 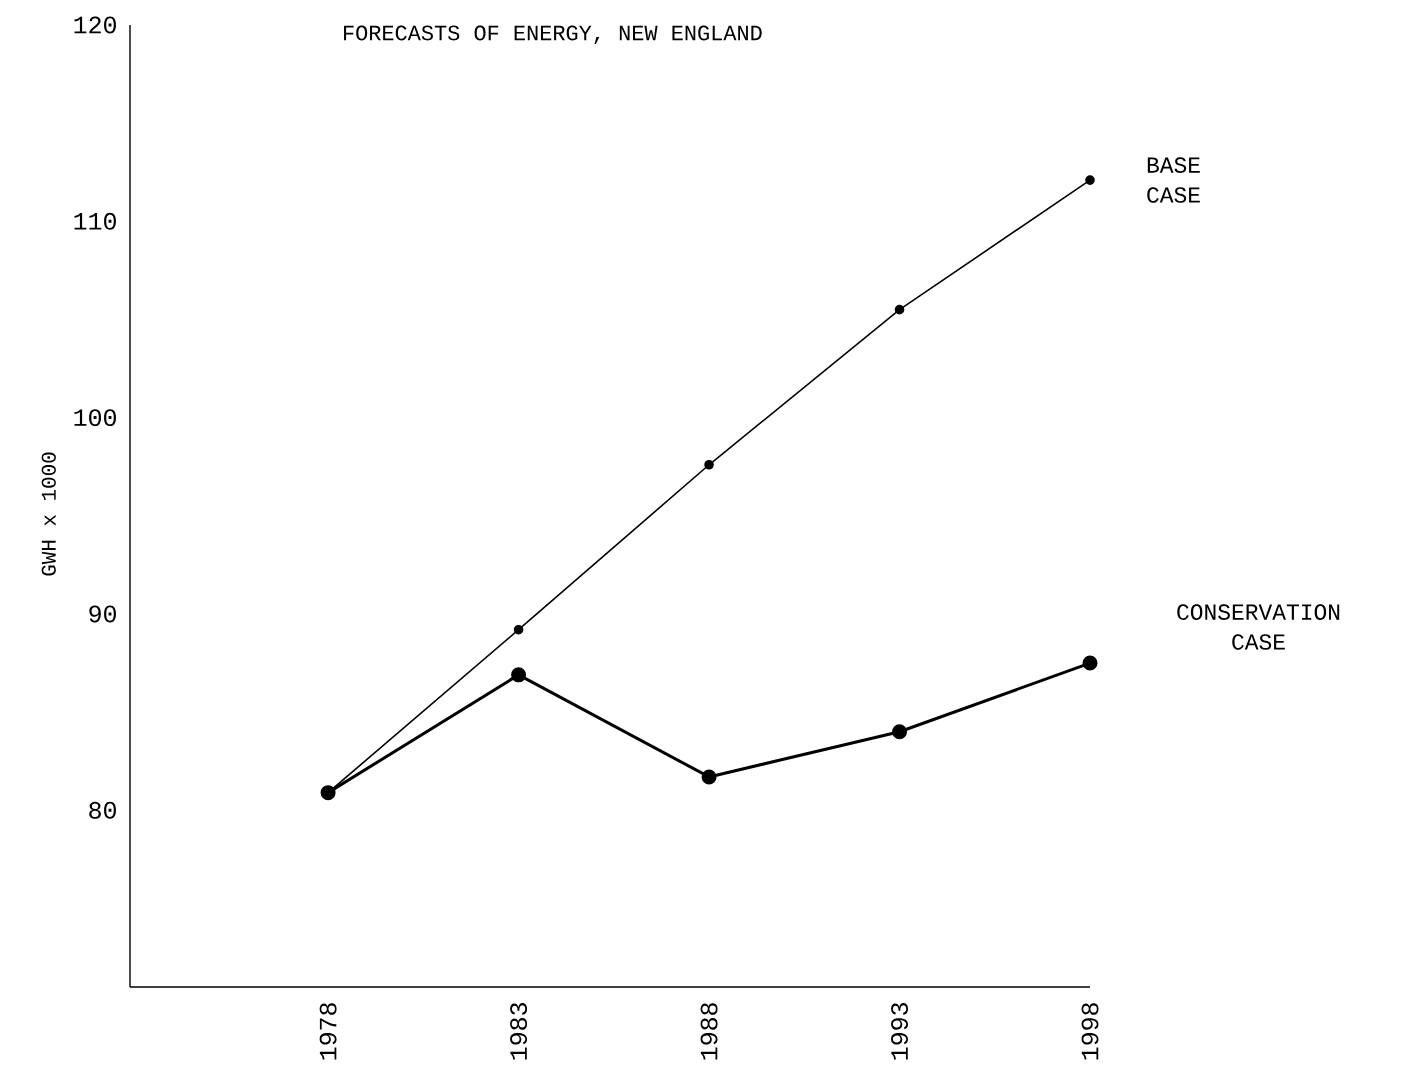 I want to click on text: CONSERVATION CASE, so click(x=1258, y=627).